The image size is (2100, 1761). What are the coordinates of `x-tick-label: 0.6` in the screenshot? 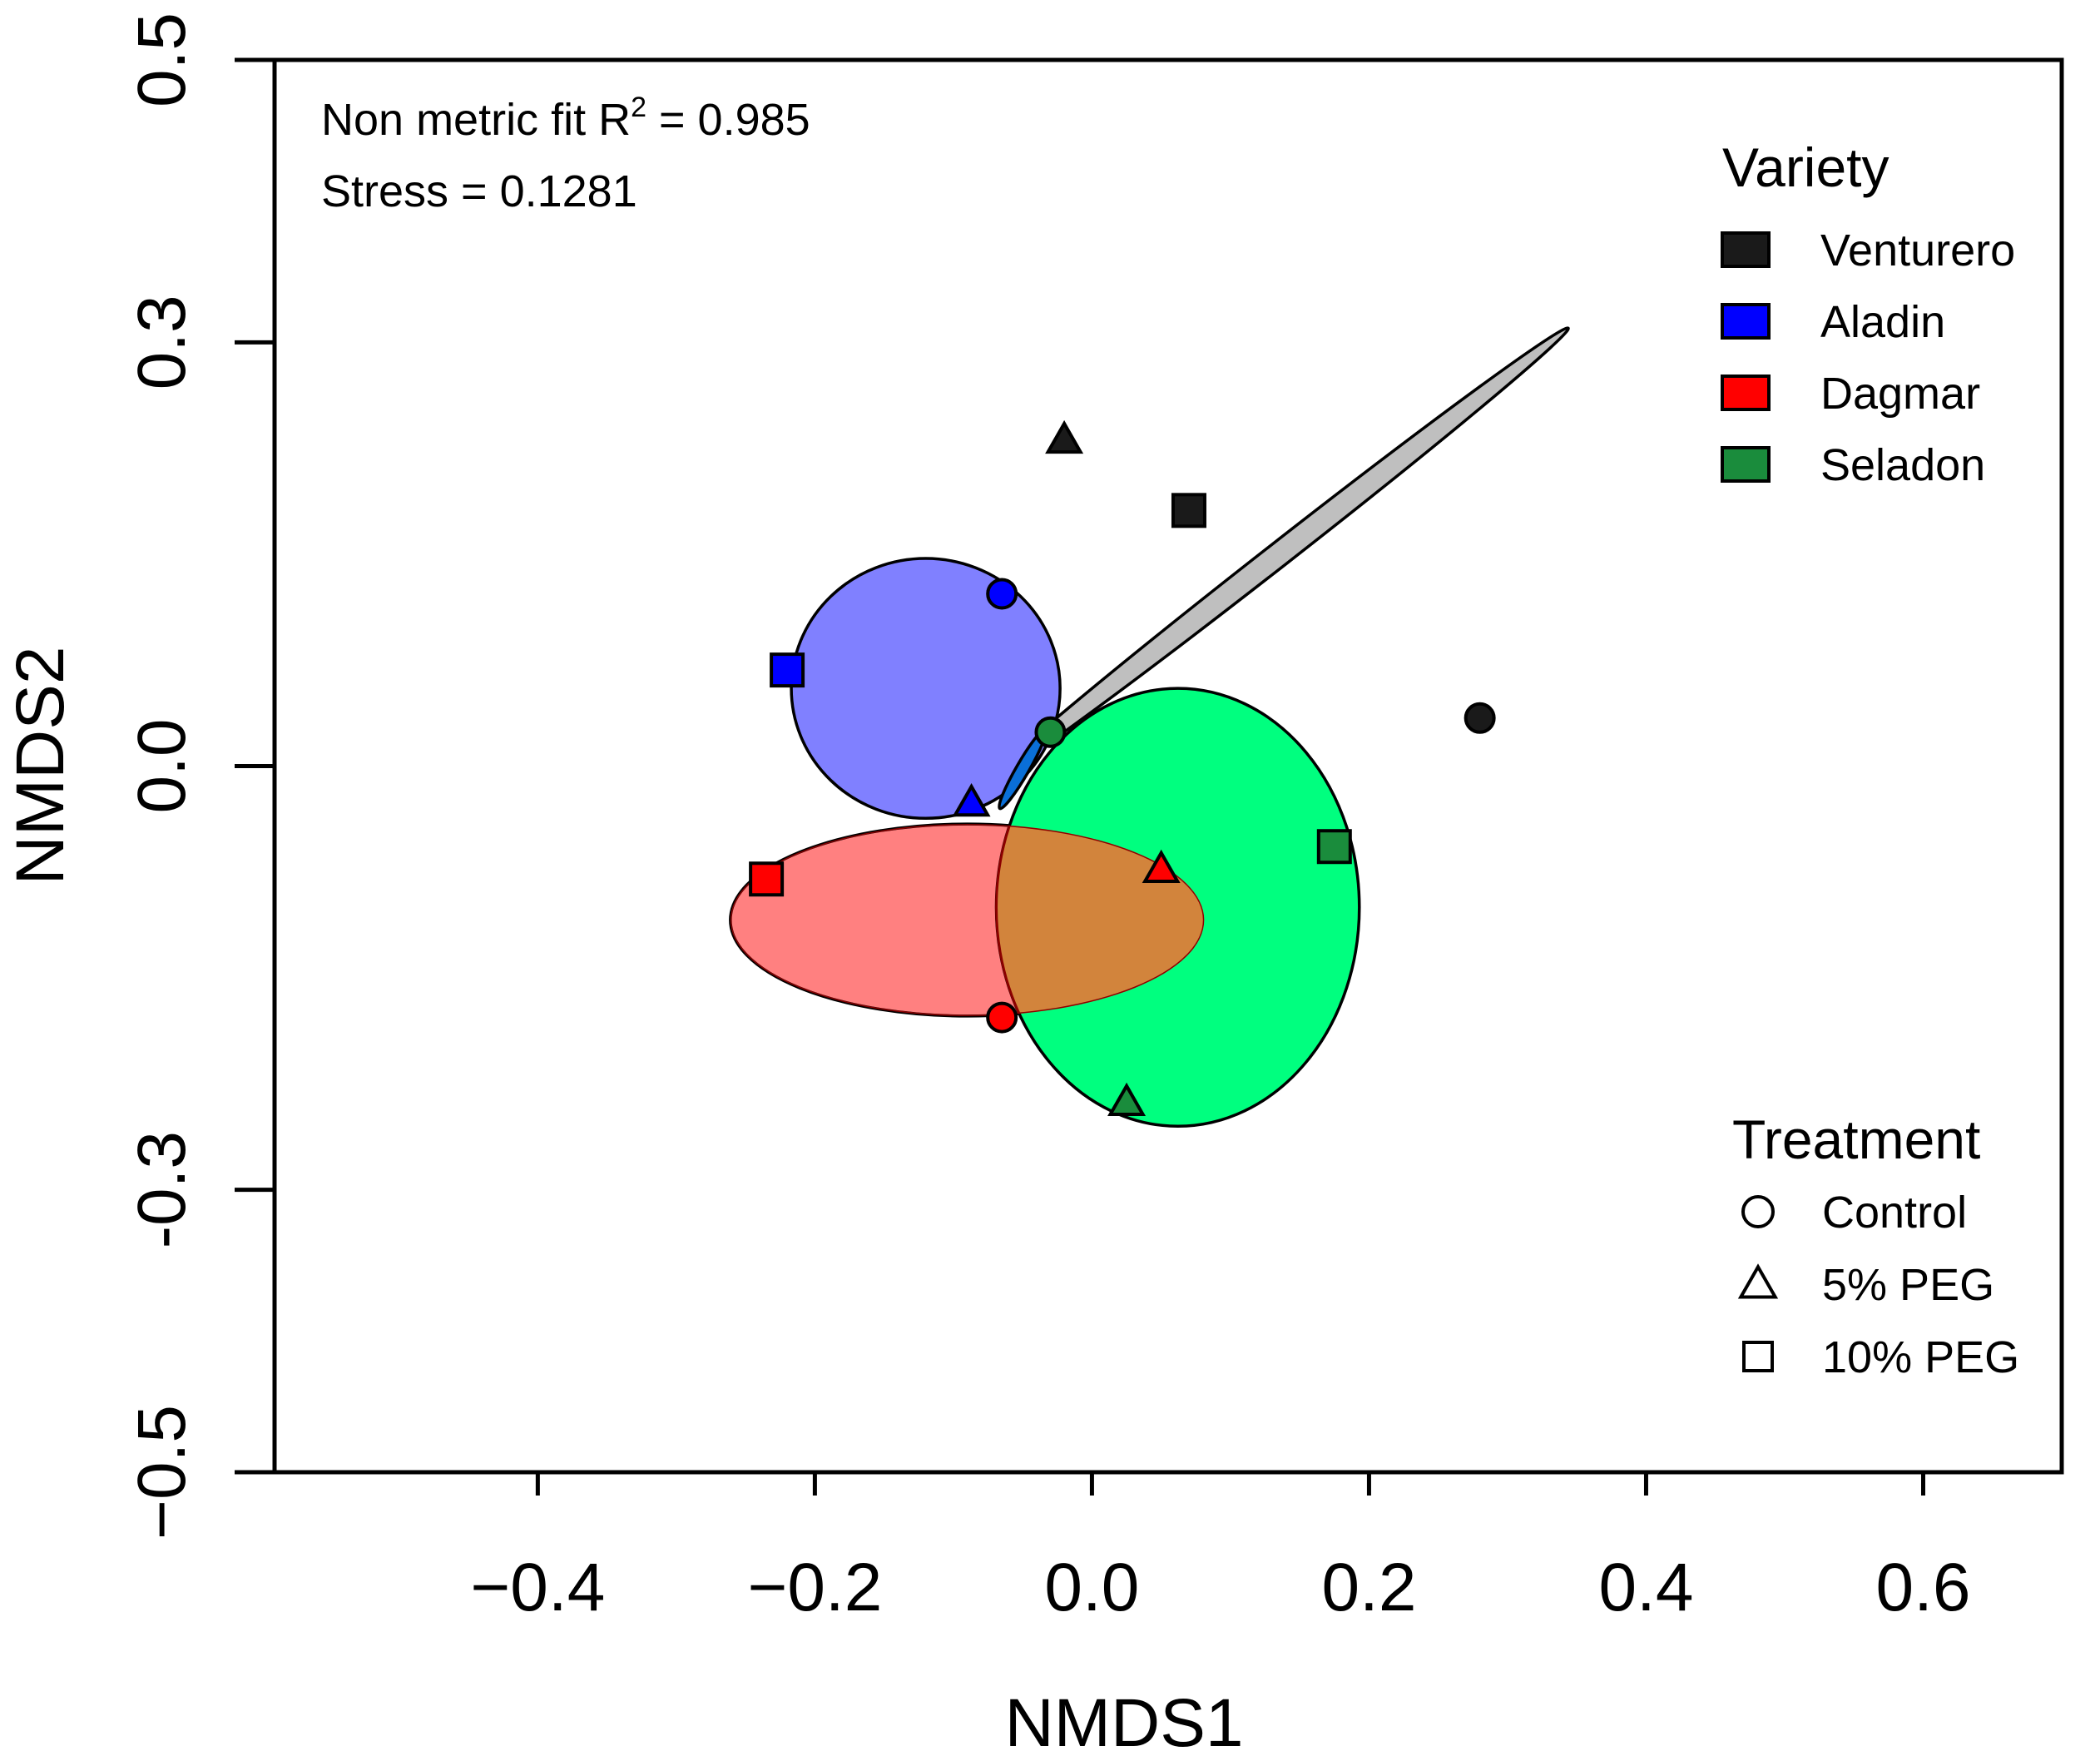 It's located at (1922, 1588).